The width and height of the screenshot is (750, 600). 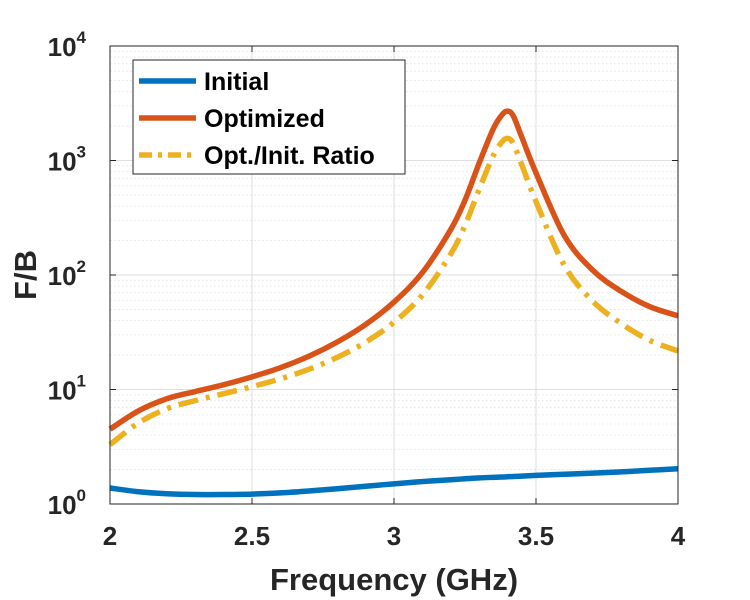 What do you see at coordinates (252, 536) in the screenshot?
I see `x-tick-label: 2.5` at bounding box center [252, 536].